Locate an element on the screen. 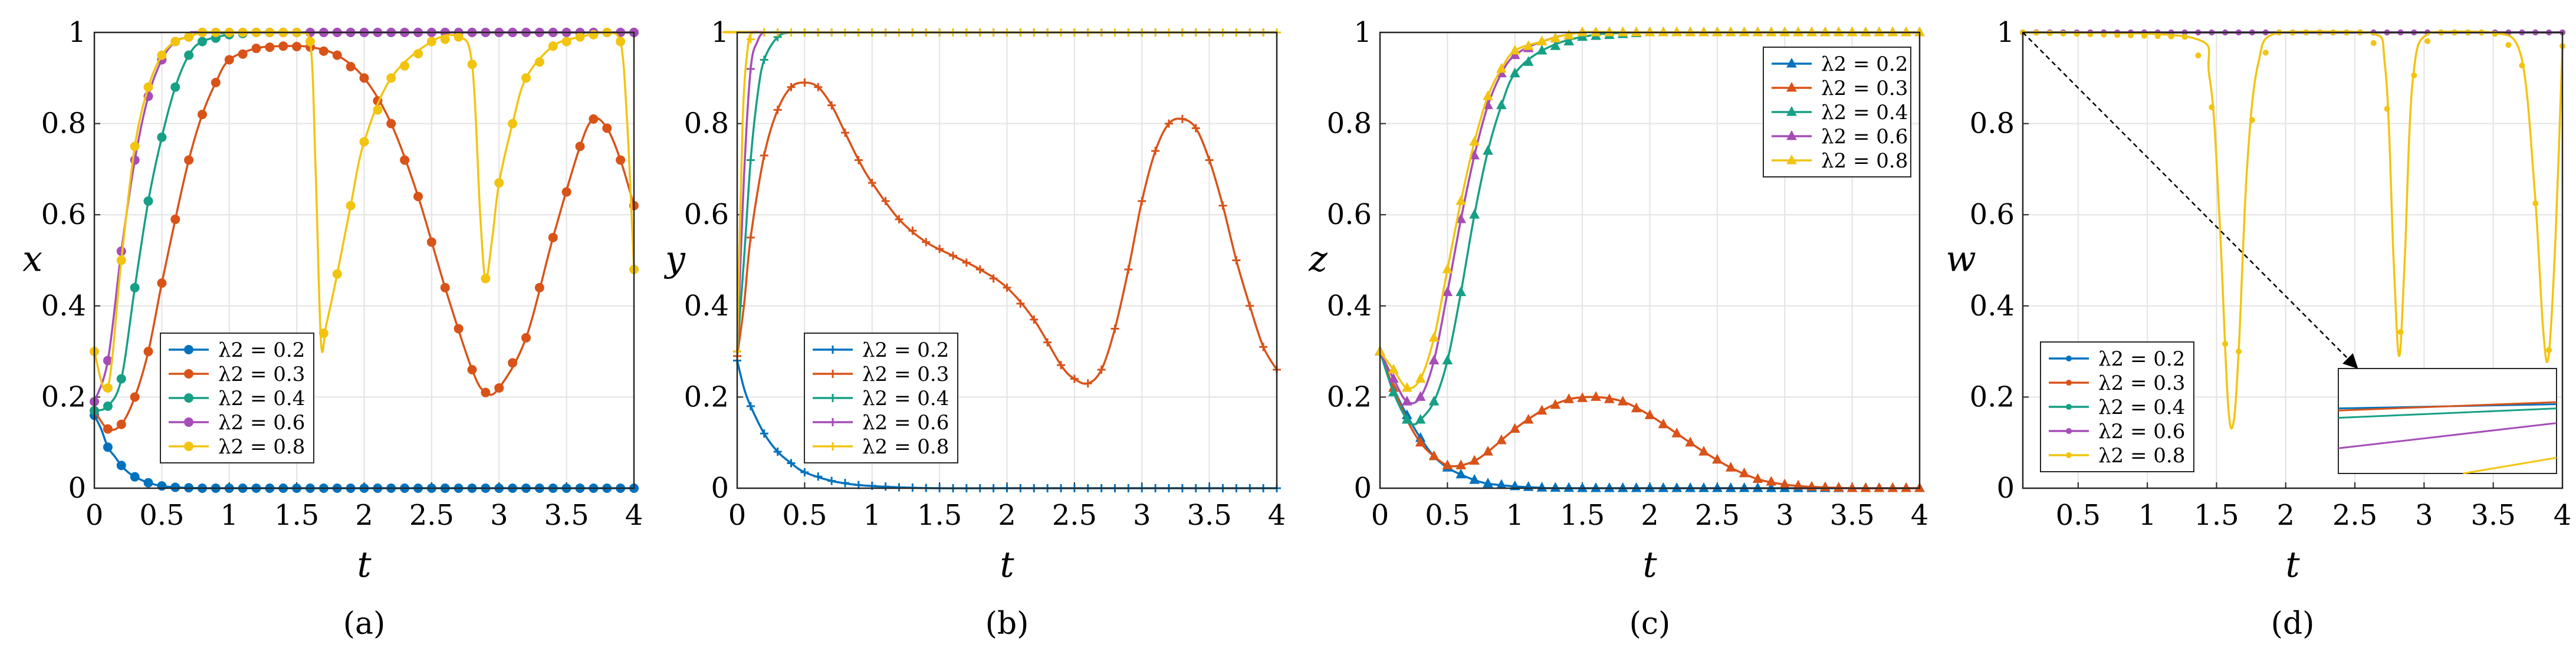 The image size is (2576, 648). legend-label: λ2 = 0.2 is located at coordinates (905, 350).